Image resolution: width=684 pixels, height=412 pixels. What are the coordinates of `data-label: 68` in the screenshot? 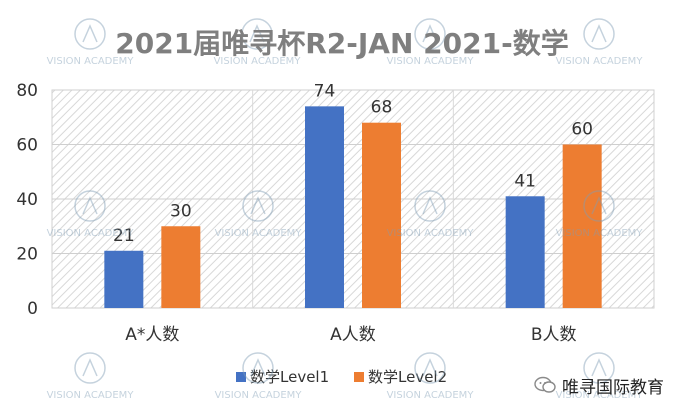 It's located at (382, 108).